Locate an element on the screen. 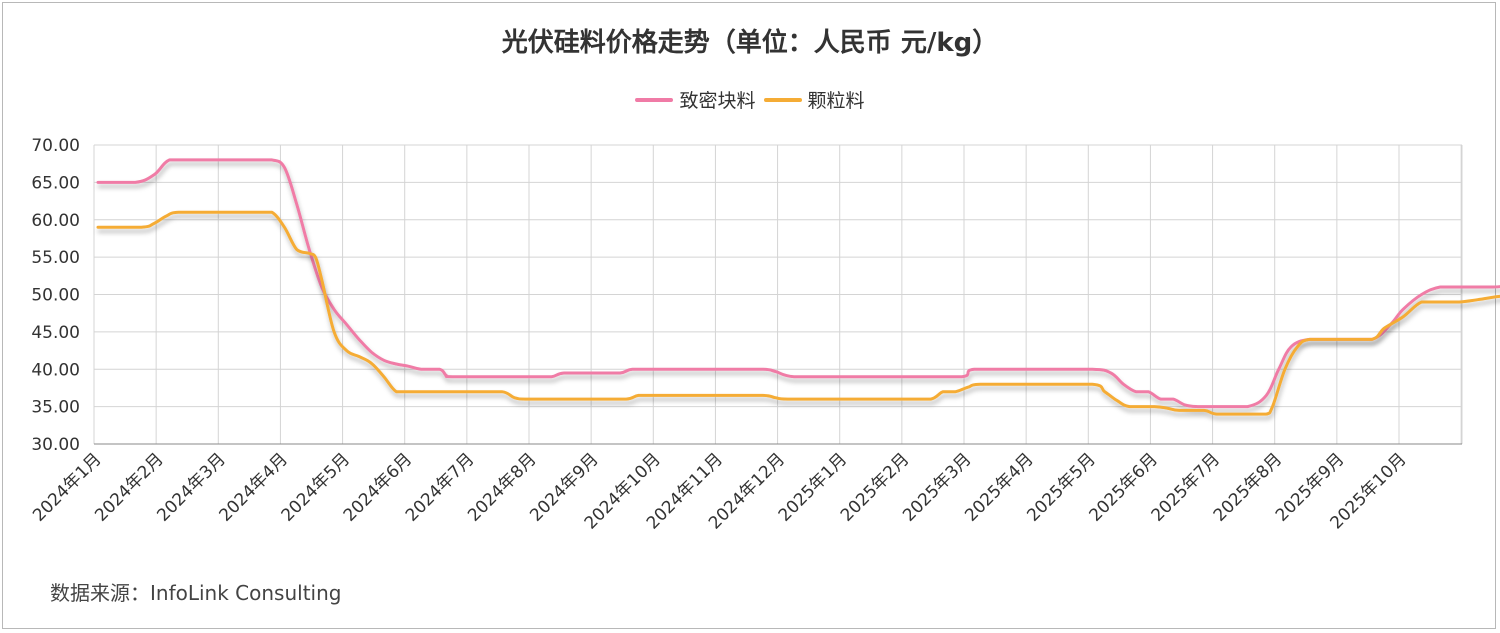 This screenshot has height=633, width=1500. legend-swatch-granular is located at coordinates (782, 99).